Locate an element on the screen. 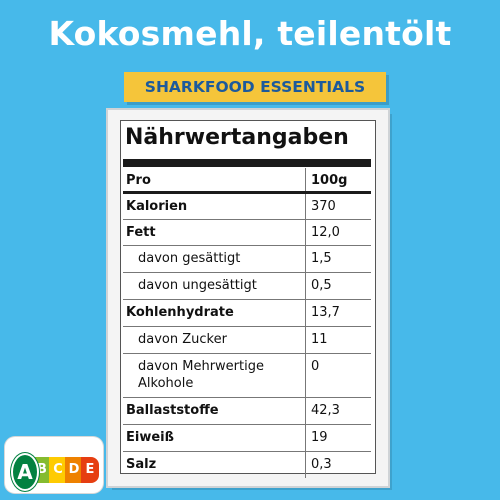  table-row: davon Mehrwertige Alkohole 0 is located at coordinates (247, 376).